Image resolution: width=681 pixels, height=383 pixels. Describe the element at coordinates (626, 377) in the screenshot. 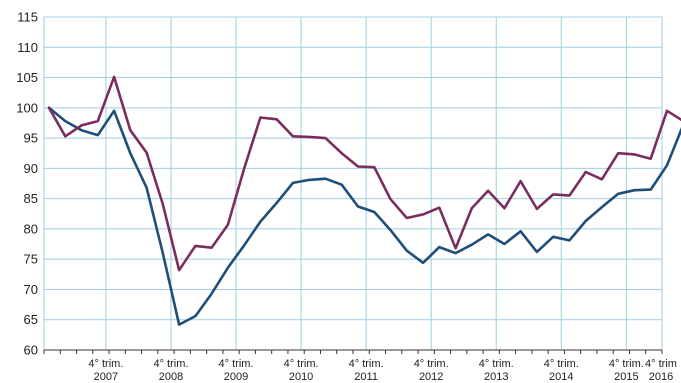

I see `x-tick-label-year: 2015` at that location.